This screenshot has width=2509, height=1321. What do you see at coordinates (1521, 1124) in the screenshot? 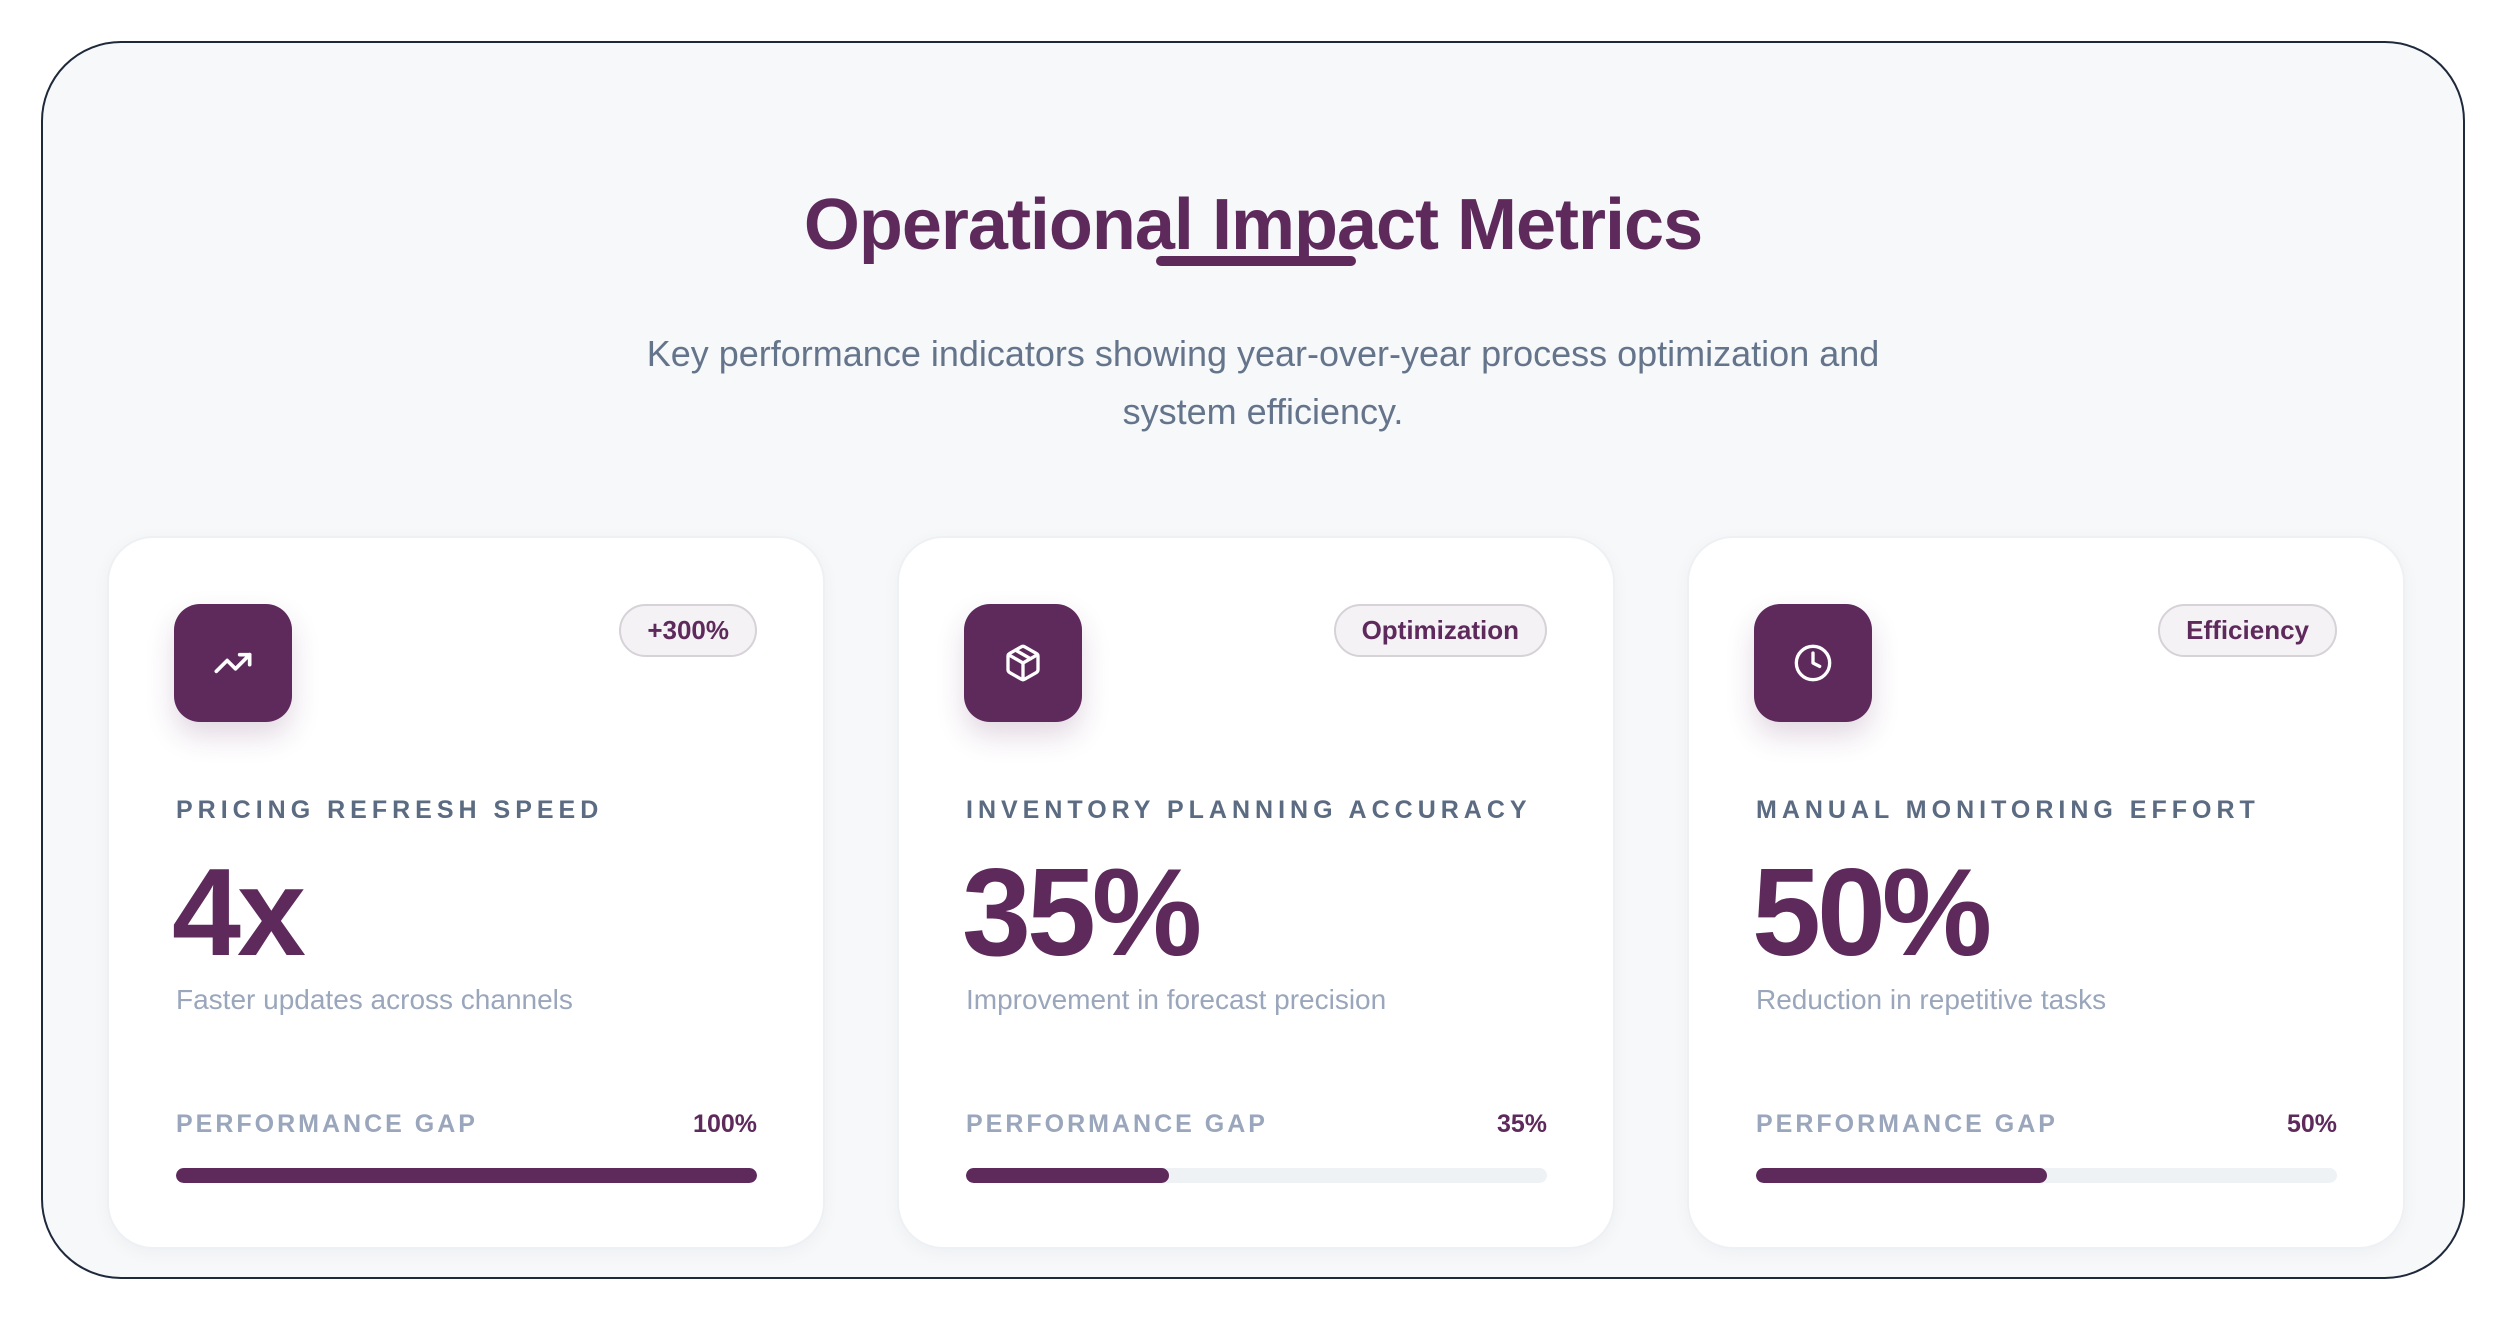
I see `performance-gap-value: 35%` at bounding box center [1521, 1124].